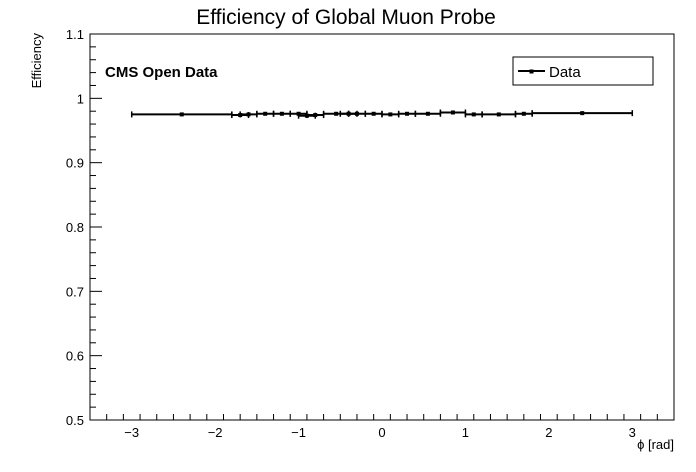 The width and height of the screenshot is (696, 472). Describe the element at coordinates (465, 432) in the screenshot. I see `x-tick-label: 1` at that location.